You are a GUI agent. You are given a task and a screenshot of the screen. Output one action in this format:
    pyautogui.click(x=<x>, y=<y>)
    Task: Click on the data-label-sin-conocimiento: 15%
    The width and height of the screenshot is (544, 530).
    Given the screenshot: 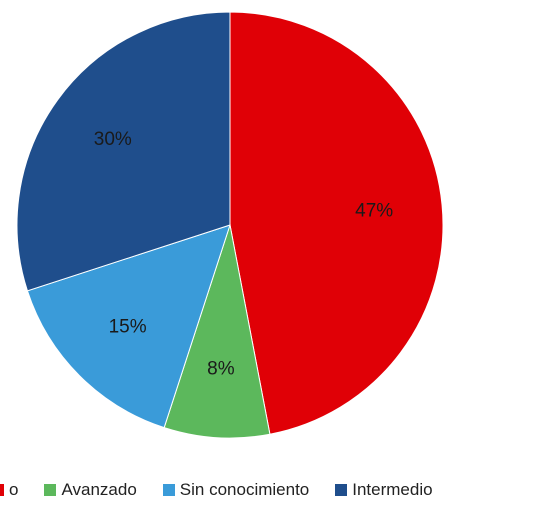 What is the action you would take?
    pyautogui.click(x=128, y=326)
    